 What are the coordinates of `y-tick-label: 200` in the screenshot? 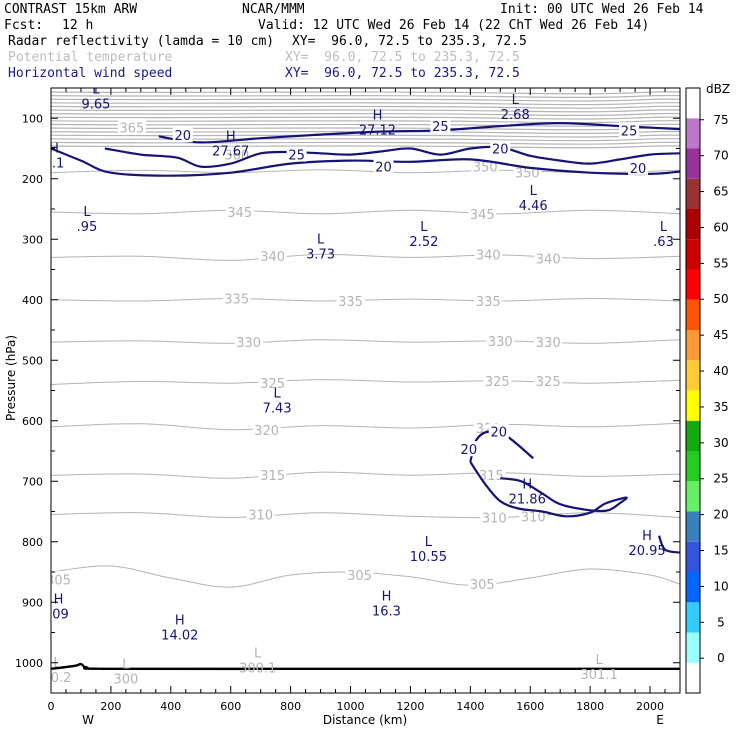 It's located at (32, 179).